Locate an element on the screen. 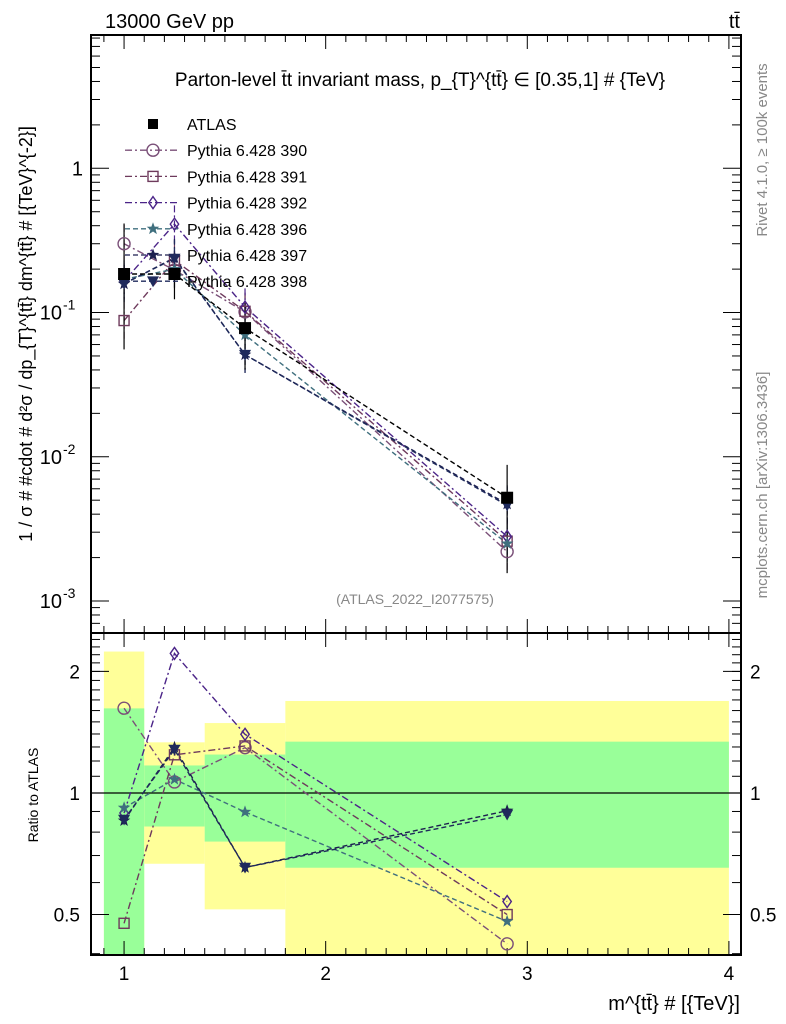  legend-label: Pythia 6.428 390 is located at coordinates (247, 151).